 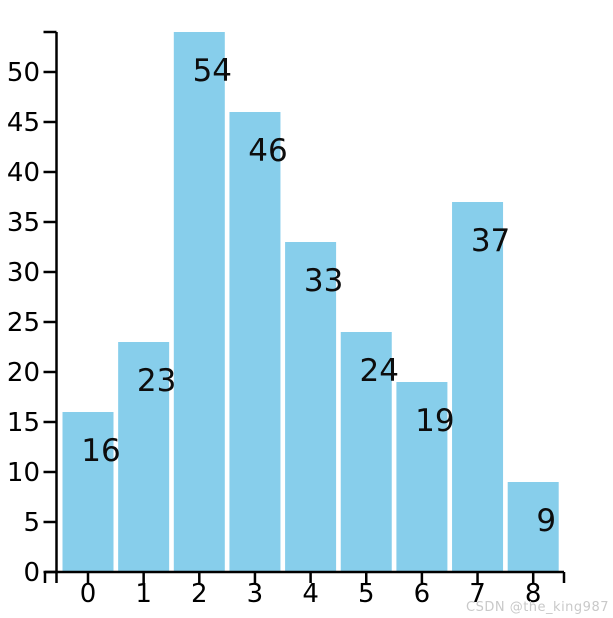 I want to click on bar-value-label: 33, so click(x=323, y=281).